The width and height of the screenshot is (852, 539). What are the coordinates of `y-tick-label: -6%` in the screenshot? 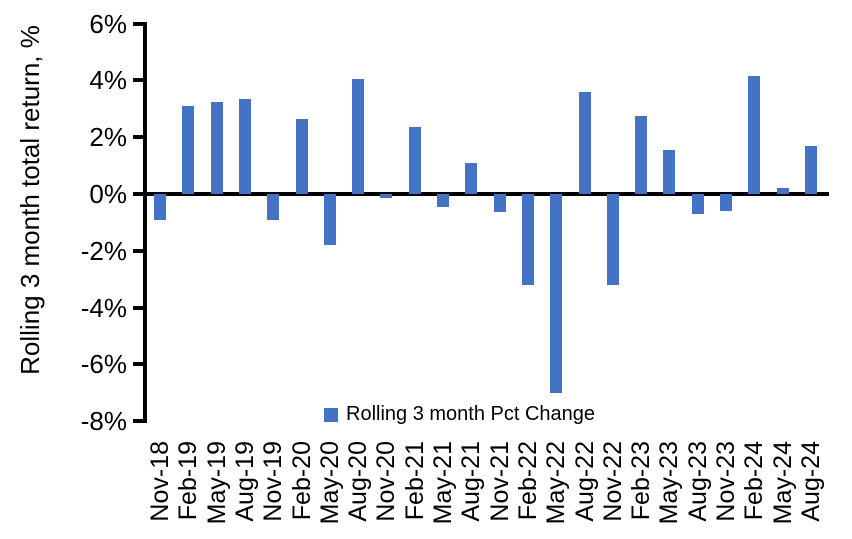 It's located at (103, 364).